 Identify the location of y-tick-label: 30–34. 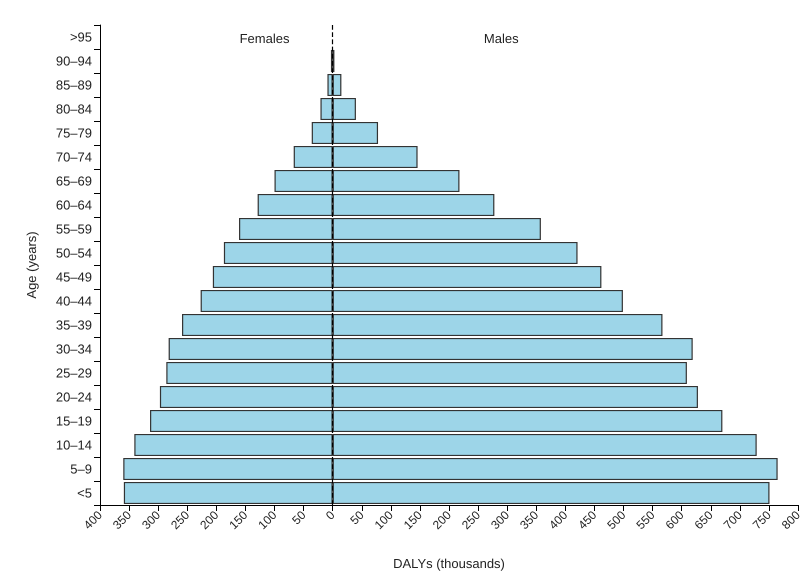
(74, 349).